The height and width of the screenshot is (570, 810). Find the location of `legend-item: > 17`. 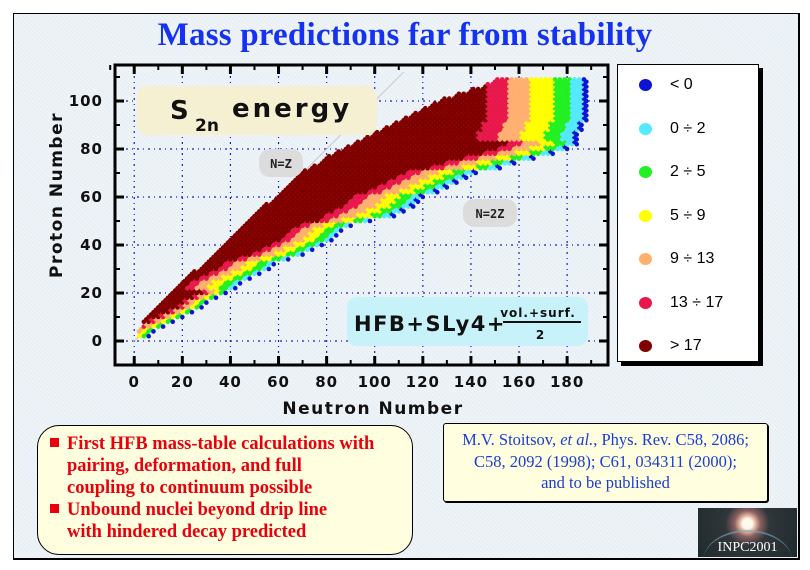

legend-item: > 17 is located at coordinates (688, 346).